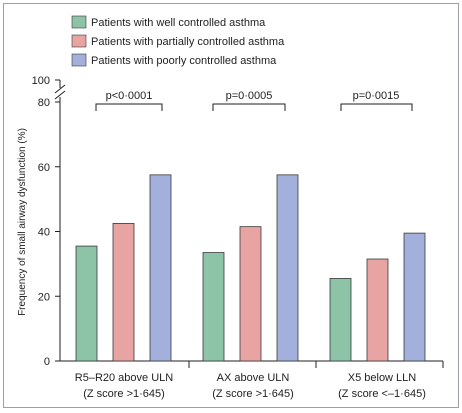 The height and width of the screenshot is (413, 462). Describe the element at coordinates (86, 303) in the screenshot. I see `bar-r5r20-well` at that location.